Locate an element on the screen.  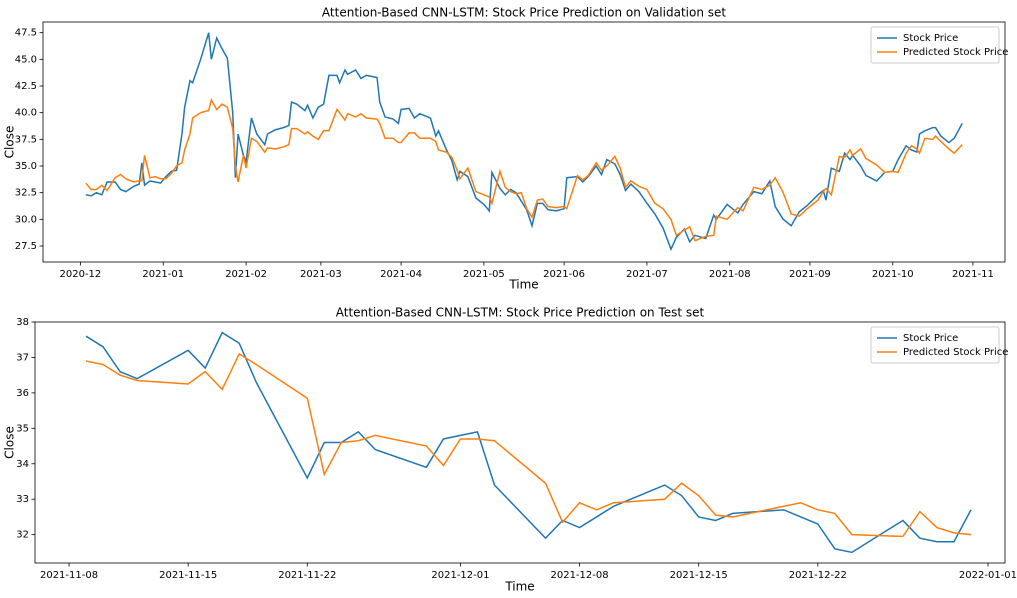
x-tick-label: 2021-11-15 is located at coordinates (188, 575).